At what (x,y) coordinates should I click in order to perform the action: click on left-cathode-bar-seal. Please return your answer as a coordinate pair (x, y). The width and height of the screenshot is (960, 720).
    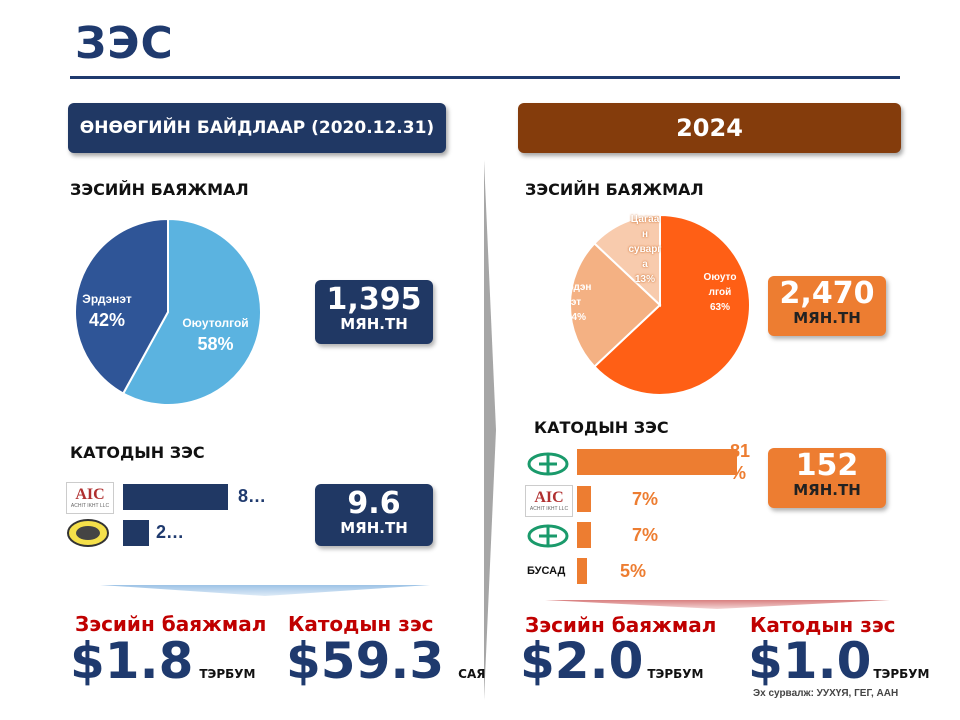
    Looking at the image, I should click on (136, 533).